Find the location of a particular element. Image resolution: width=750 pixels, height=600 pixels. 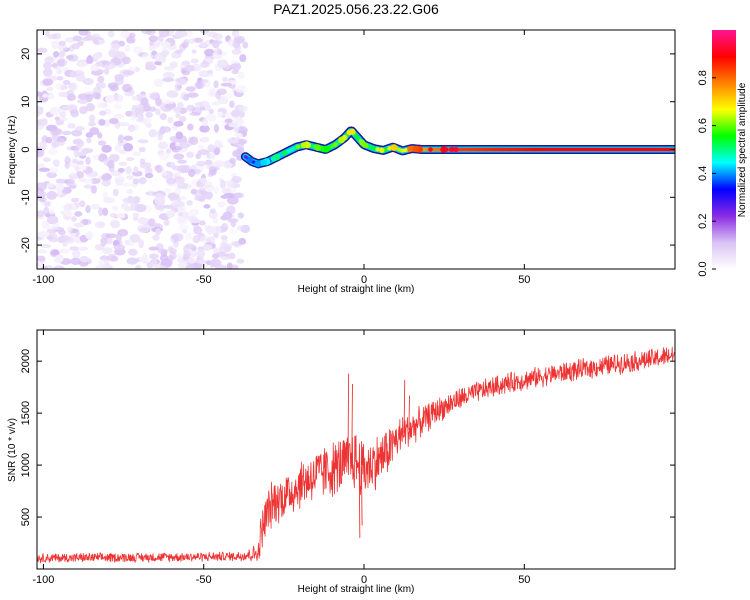

y-tick-label: -20 is located at coordinates (26, 245).